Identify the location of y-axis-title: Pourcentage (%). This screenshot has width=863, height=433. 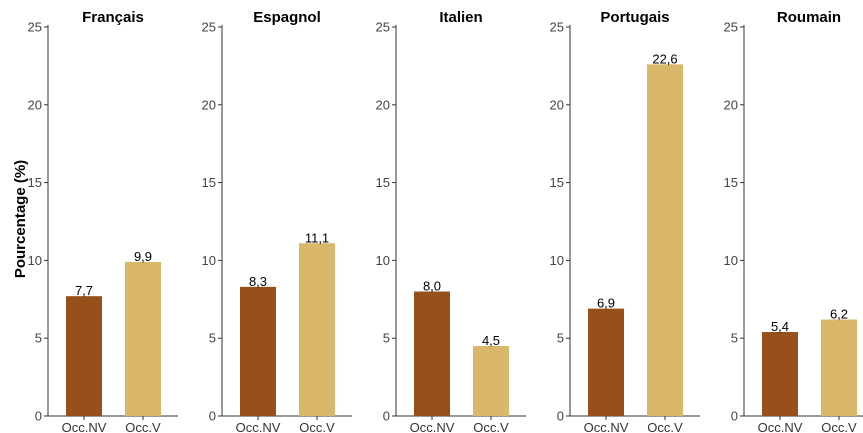
(20, 219).